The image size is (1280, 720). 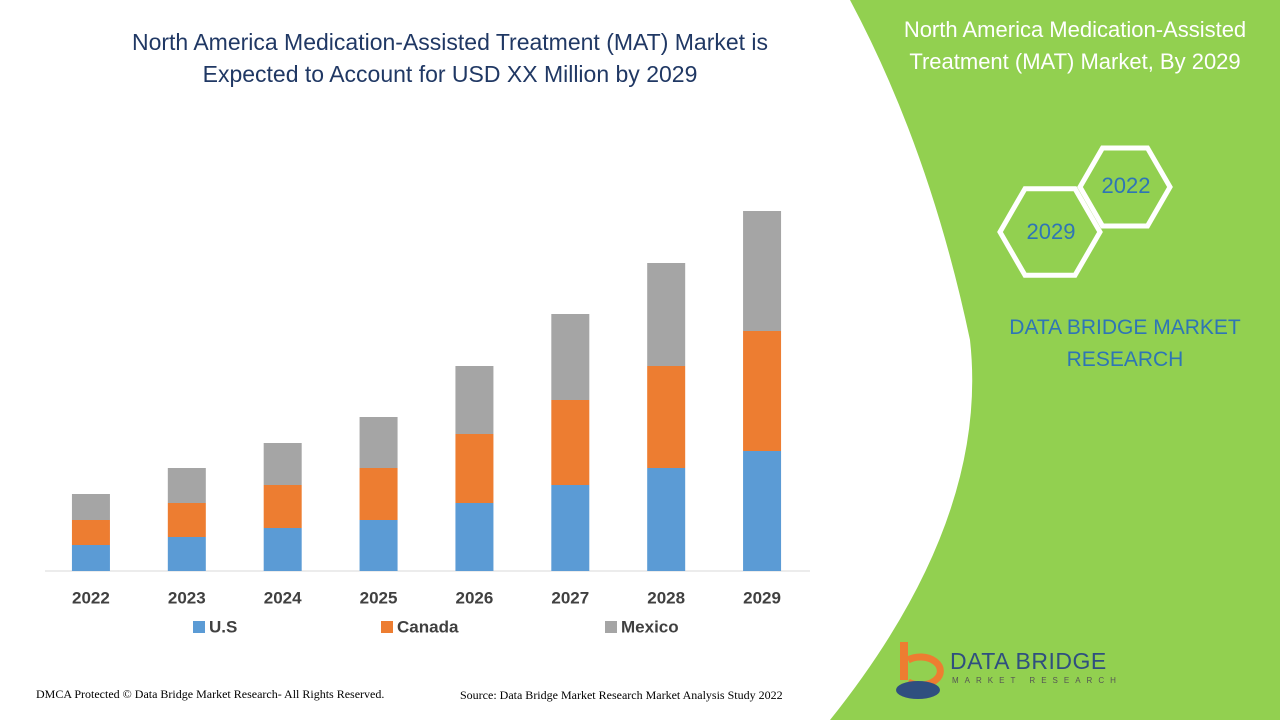 What do you see at coordinates (920, 670) in the screenshot?
I see `logo-icon` at bounding box center [920, 670].